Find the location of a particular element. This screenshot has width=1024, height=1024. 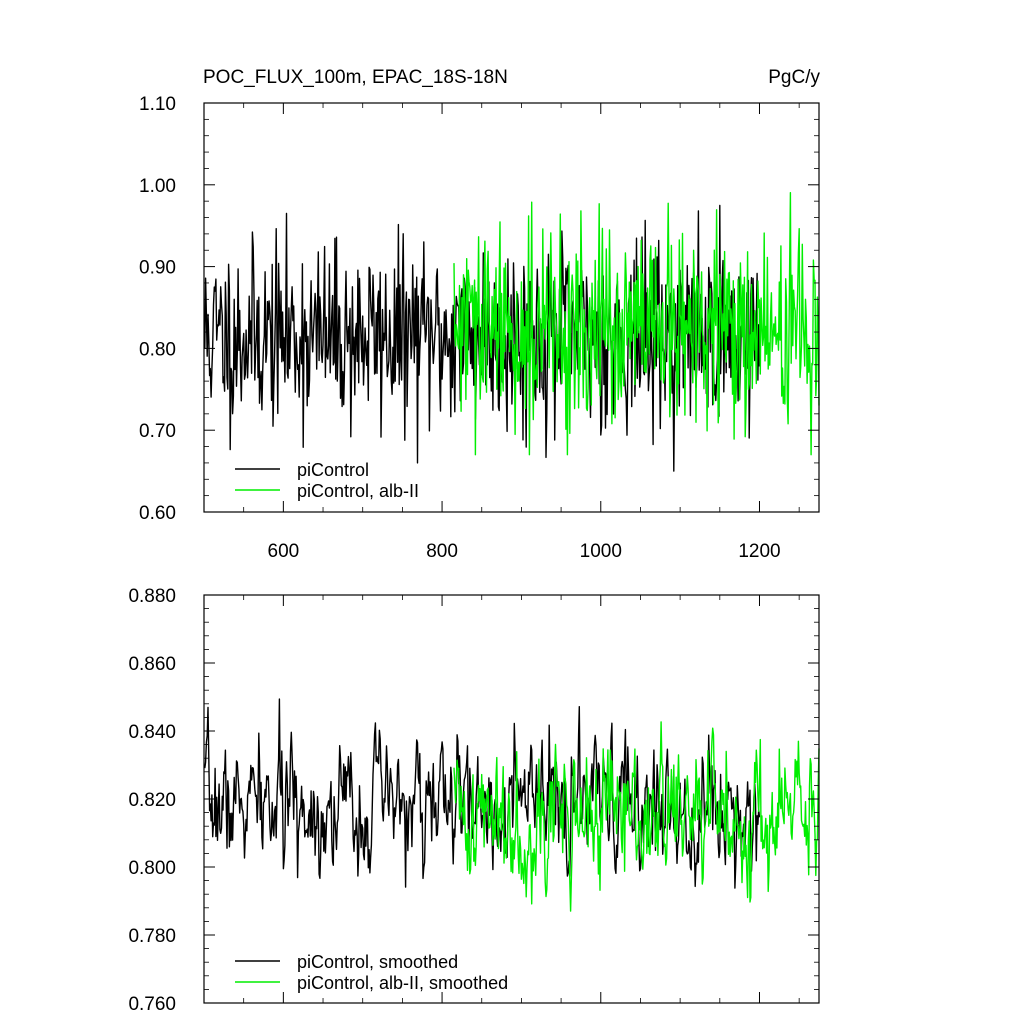

top-title-right: PgC/y is located at coordinates (794, 77).